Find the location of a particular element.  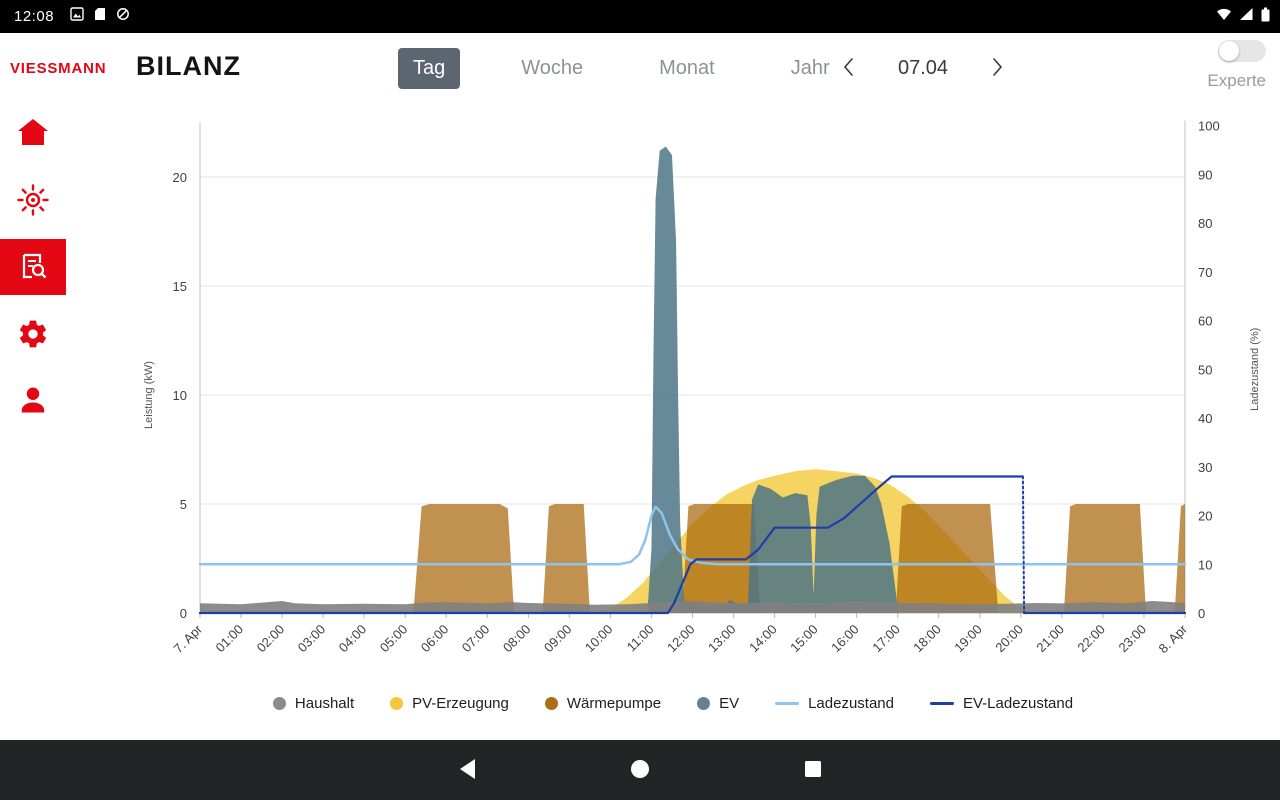

svg-text: 22:00 is located at coordinates (1091, 639).